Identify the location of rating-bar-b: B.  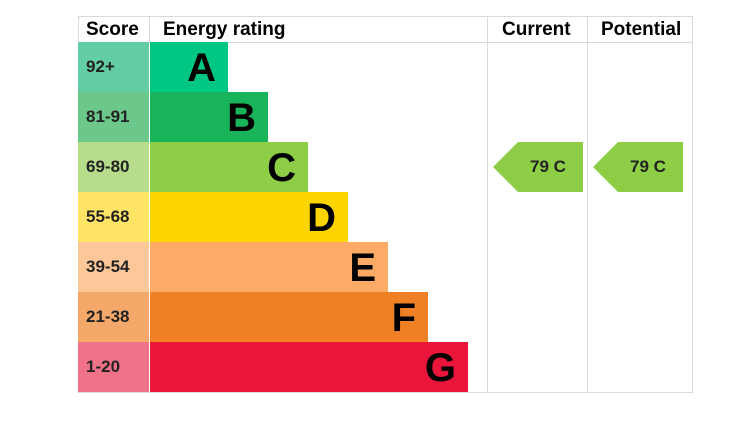
(209, 117).